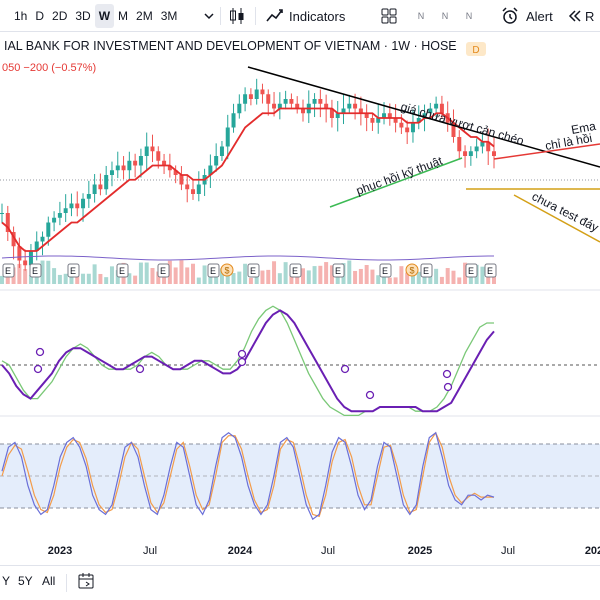 The height and width of the screenshot is (600, 600). What do you see at coordinates (526, 16) in the screenshot?
I see `alert-button: Alert` at bounding box center [526, 16].